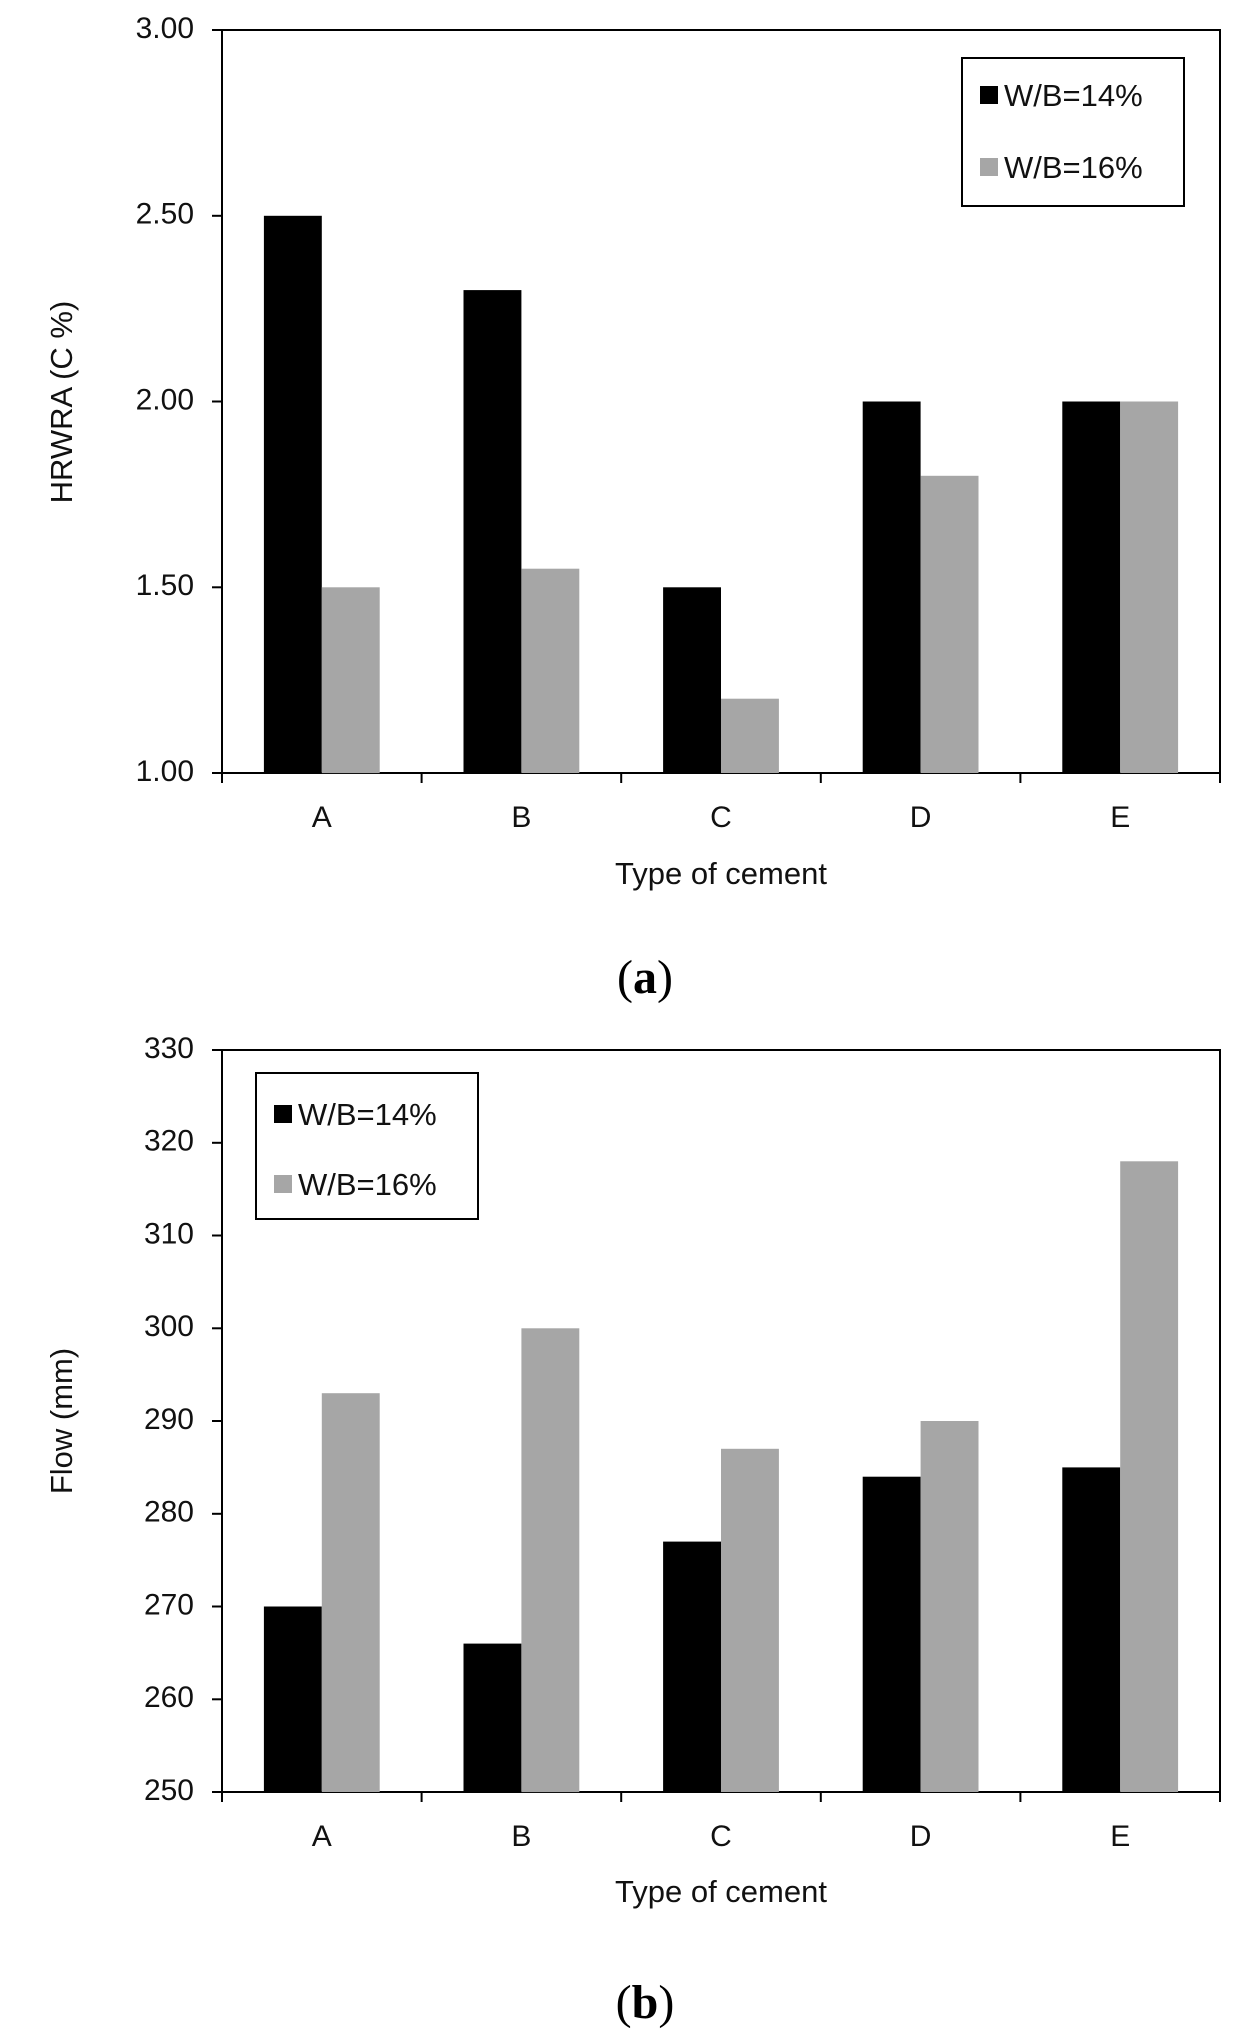 The height and width of the screenshot is (2033, 1254). What do you see at coordinates (1073, 95) in the screenshot?
I see `legend-label-w-b-14-a: W/B=14%` at bounding box center [1073, 95].